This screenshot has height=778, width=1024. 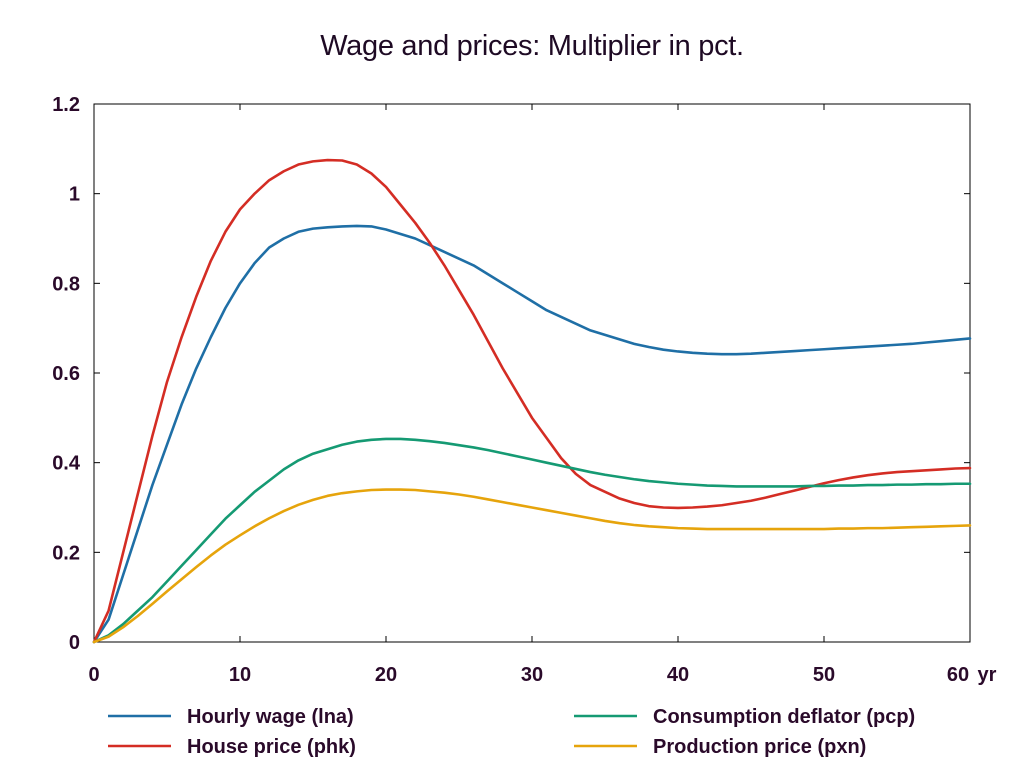 What do you see at coordinates (66, 374) in the screenshot?
I see `y-tick-label: 0.6` at bounding box center [66, 374].